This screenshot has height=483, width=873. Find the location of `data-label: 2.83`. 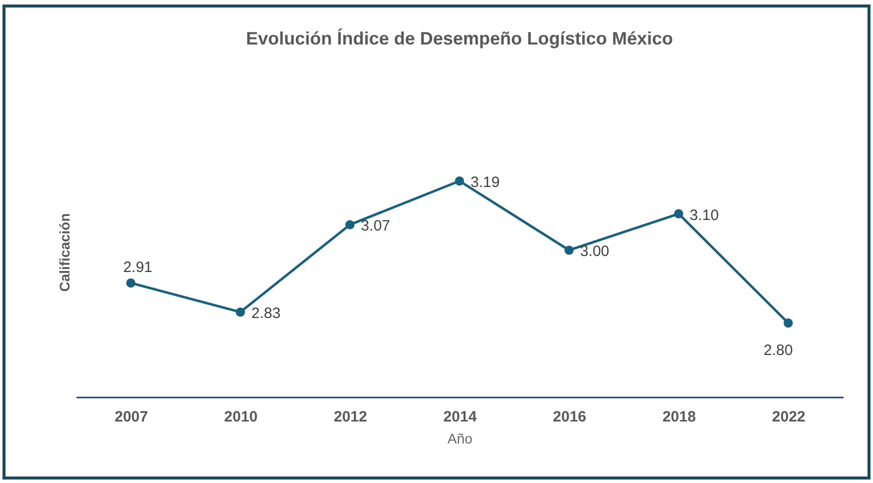

data-label: 2.83 is located at coordinates (266, 313).